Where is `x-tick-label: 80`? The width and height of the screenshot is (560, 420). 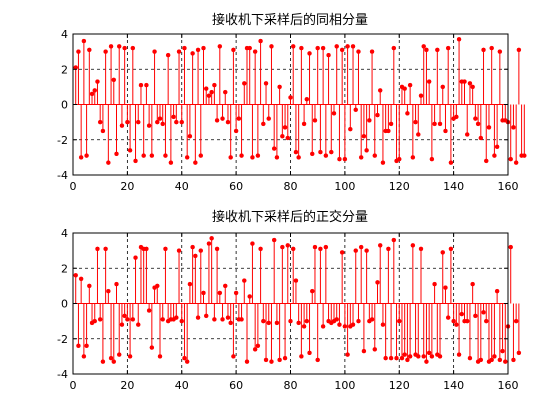 x-tick-label: 80 is located at coordinates (291, 186).